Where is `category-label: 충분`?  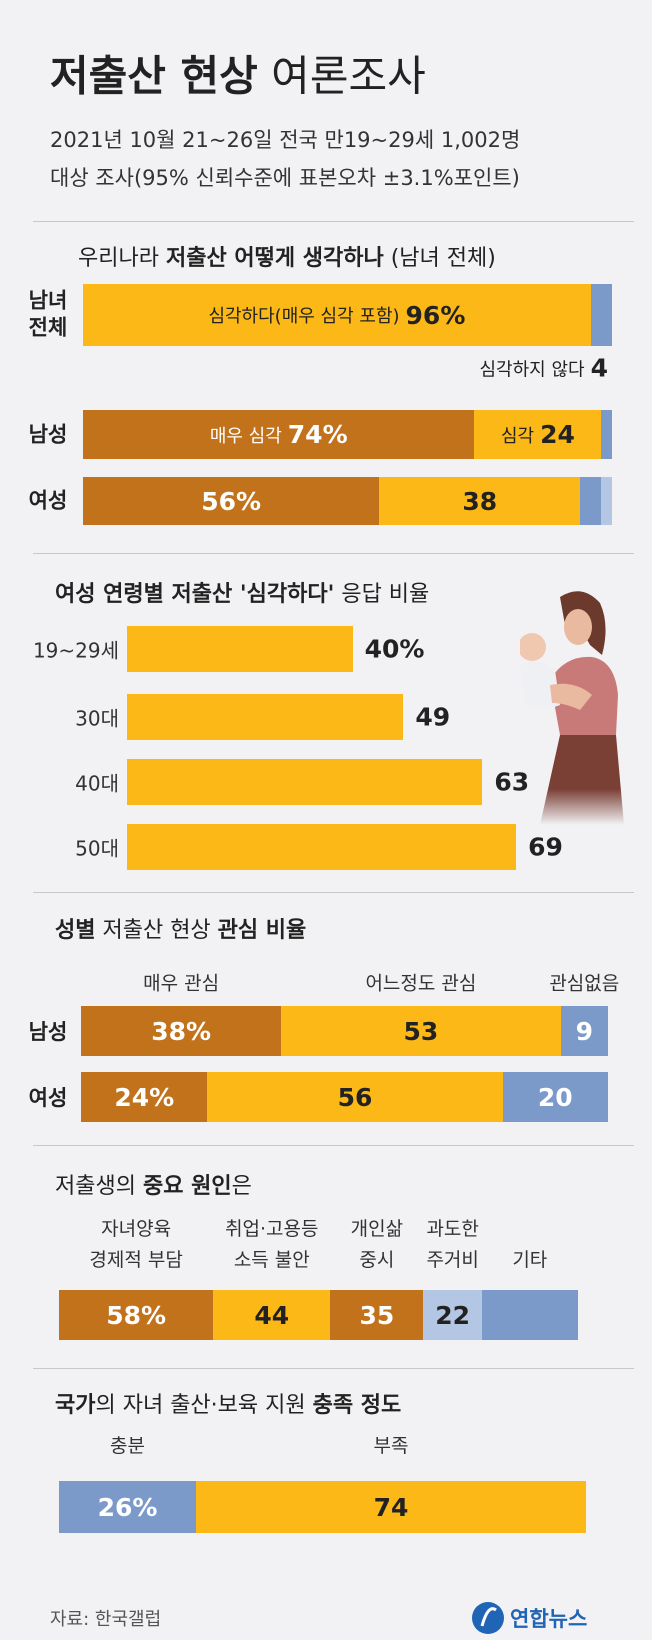 category-label: 충분 is located at coordinates (128, 1446).